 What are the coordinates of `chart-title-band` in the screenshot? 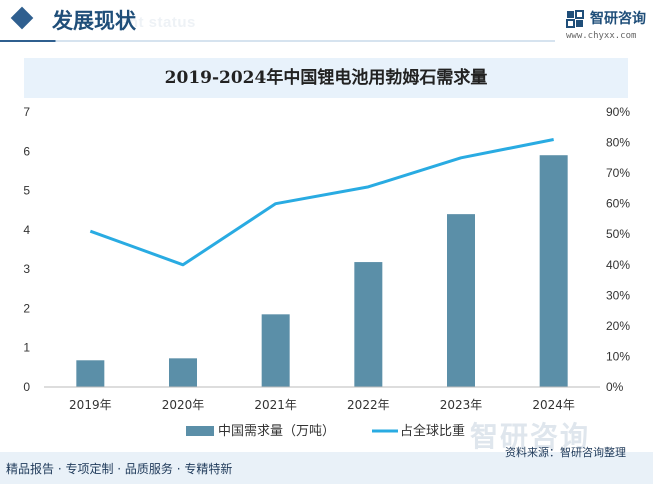 It's located at (326, 78).